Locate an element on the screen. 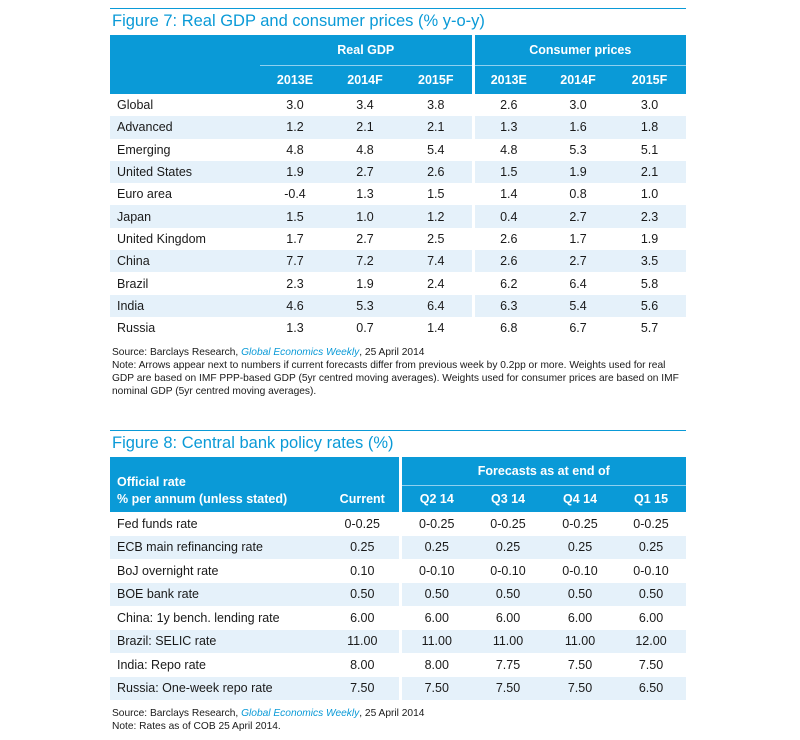  table-cell: 0.50 is located at coordinates (580, 594).